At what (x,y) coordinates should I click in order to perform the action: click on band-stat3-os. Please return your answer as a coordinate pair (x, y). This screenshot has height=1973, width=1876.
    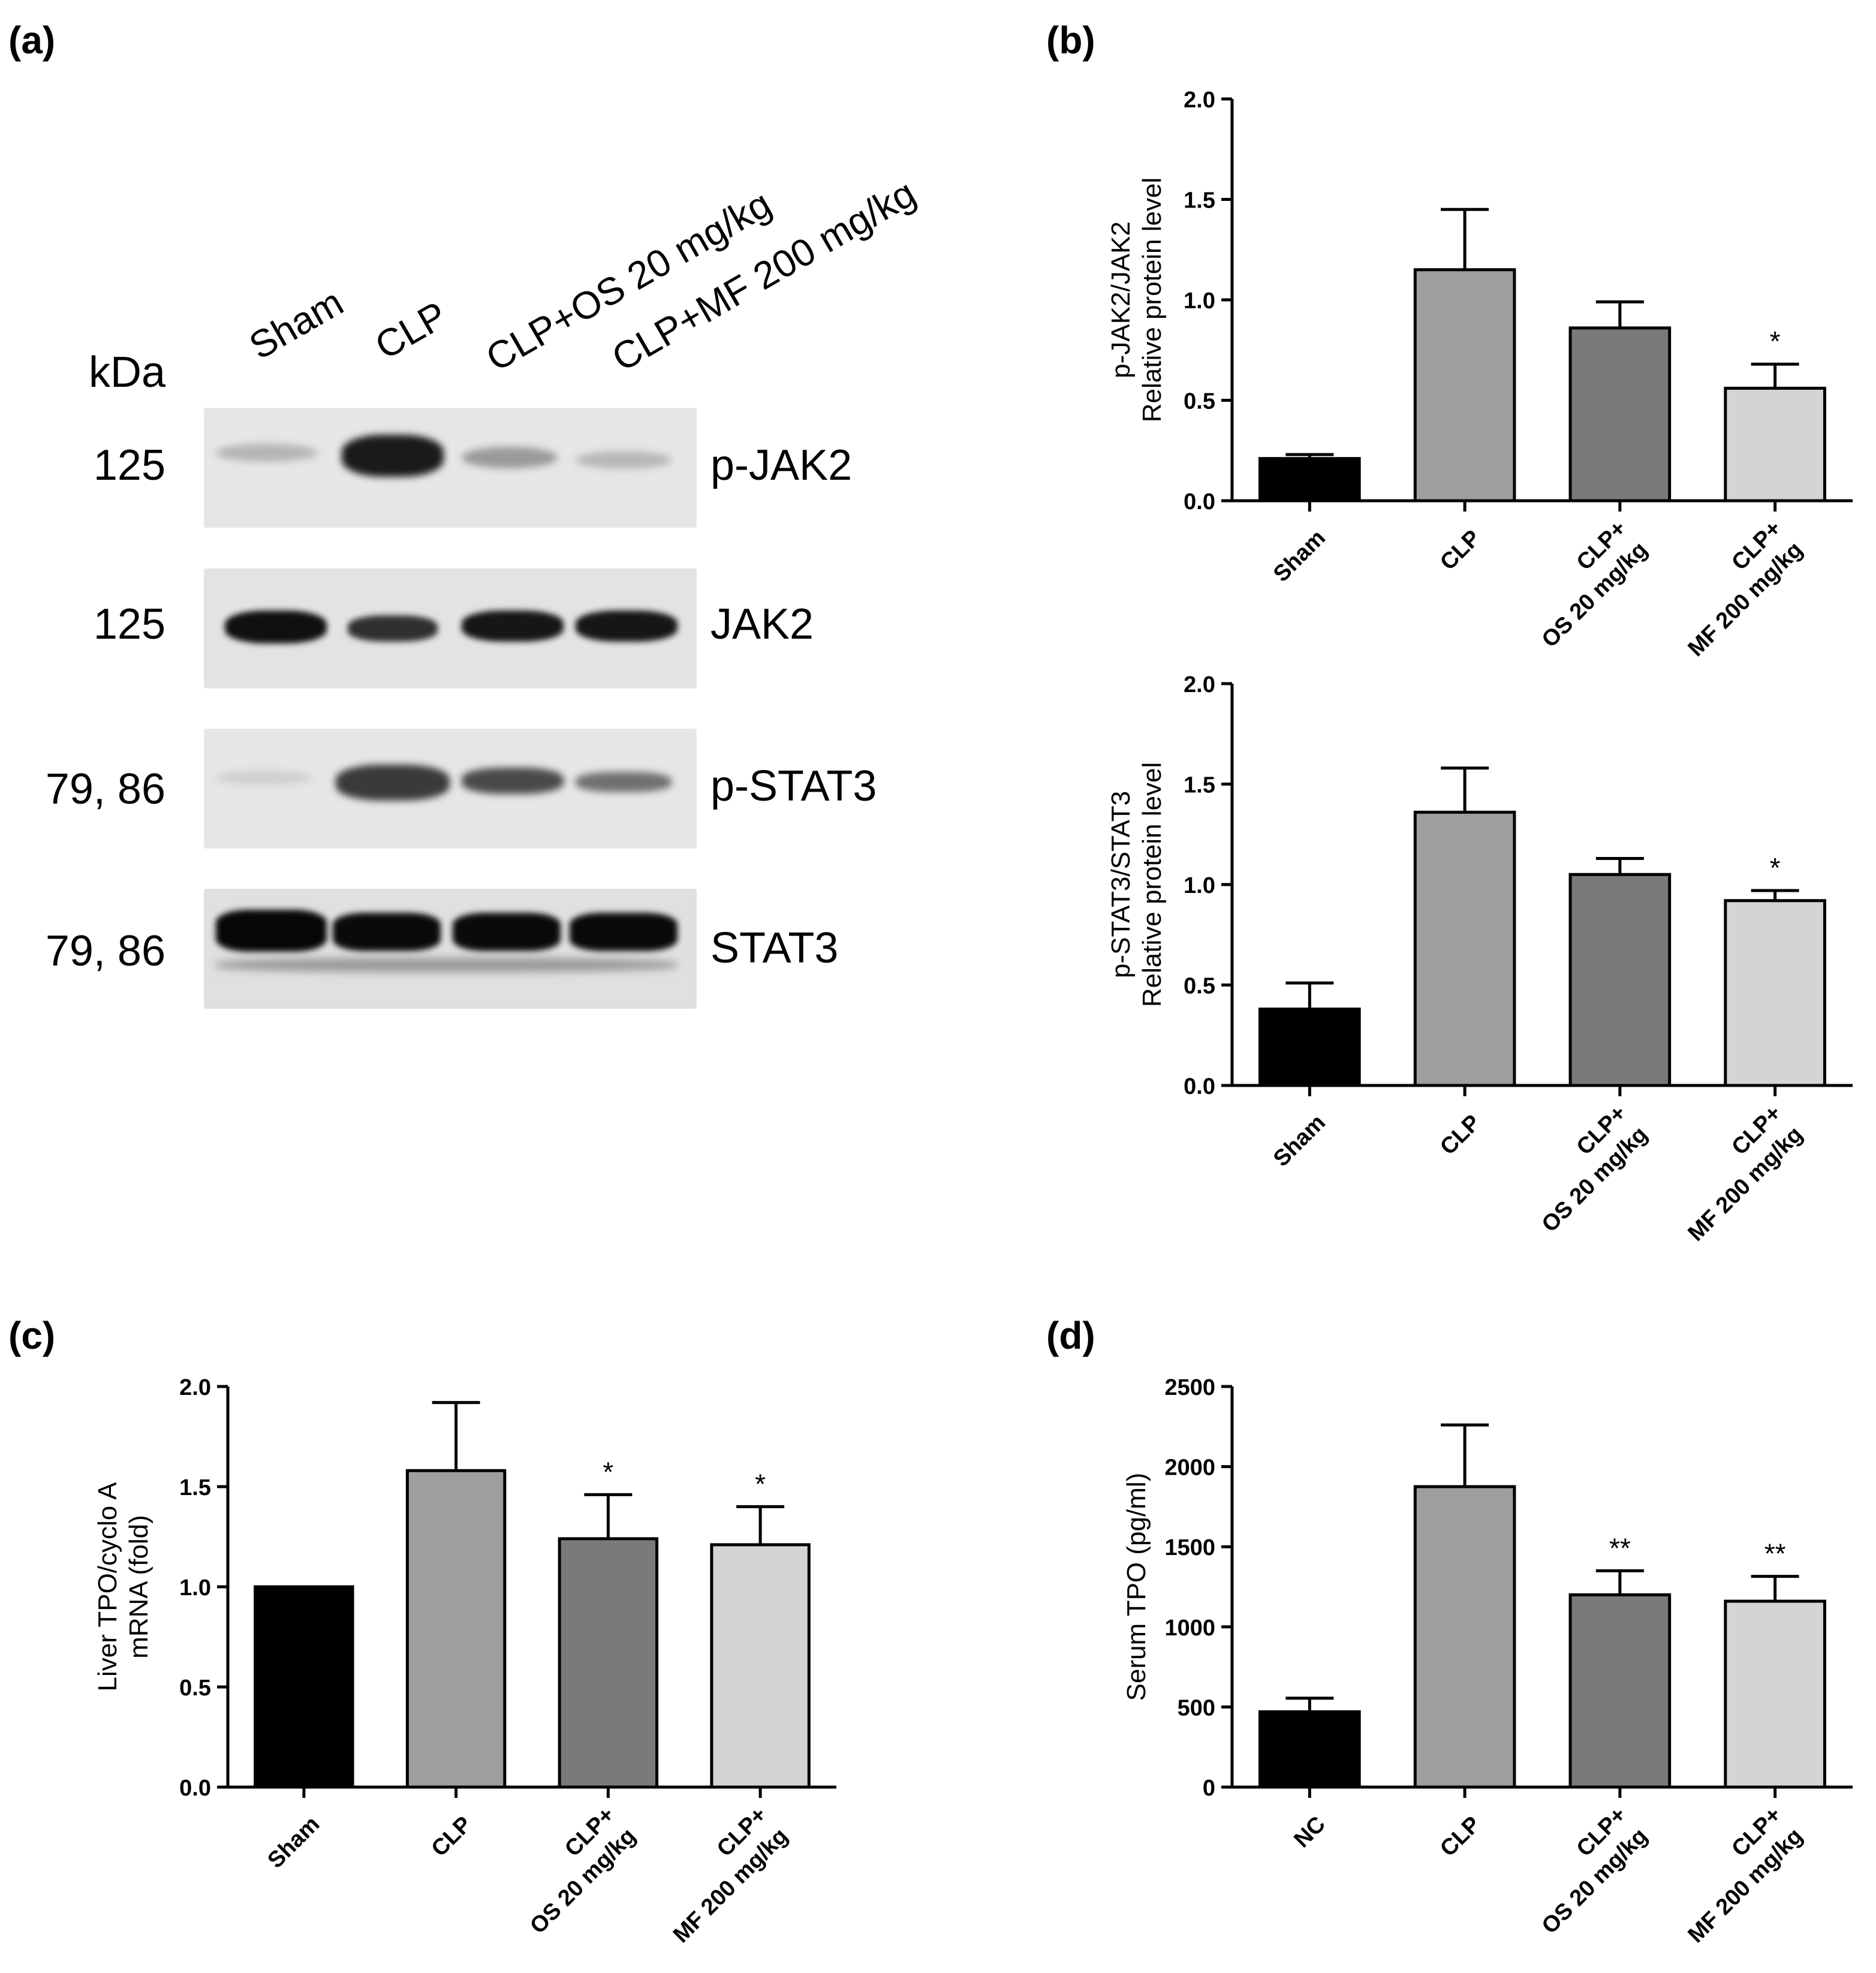
    Looking at the image, I should click on (507, 932).